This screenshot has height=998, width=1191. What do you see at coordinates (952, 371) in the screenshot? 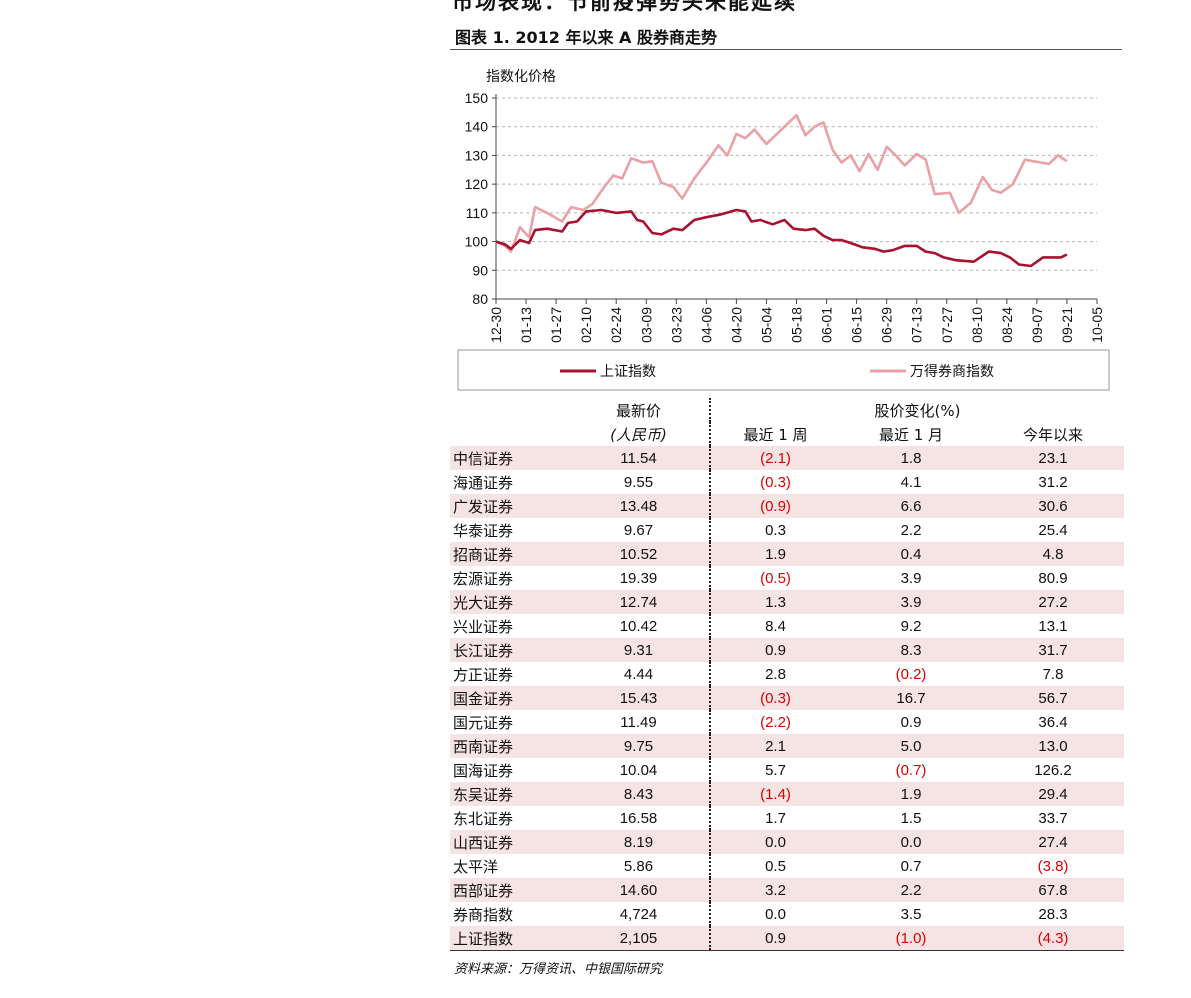
I see `legend-label-broker: 万得券商指数` at bounding box center [952, 371].